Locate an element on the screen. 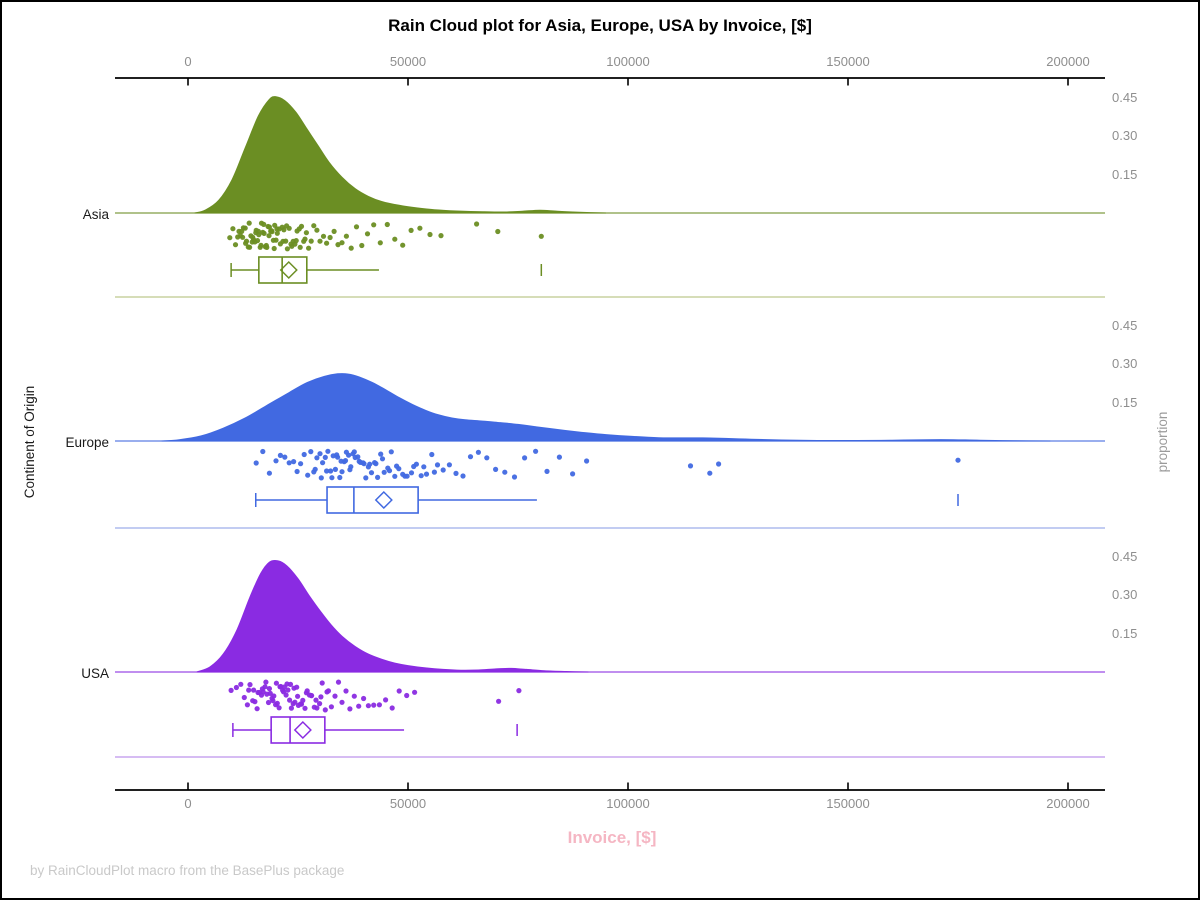 This screenshot has width=1200, height=900. y-axis-label: Continent of Origin is located at coordinates (29, 442).